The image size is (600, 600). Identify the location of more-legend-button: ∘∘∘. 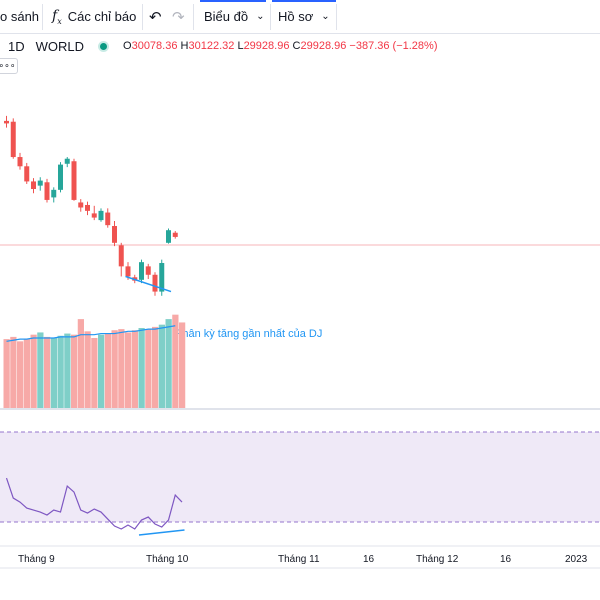
(9, 66).